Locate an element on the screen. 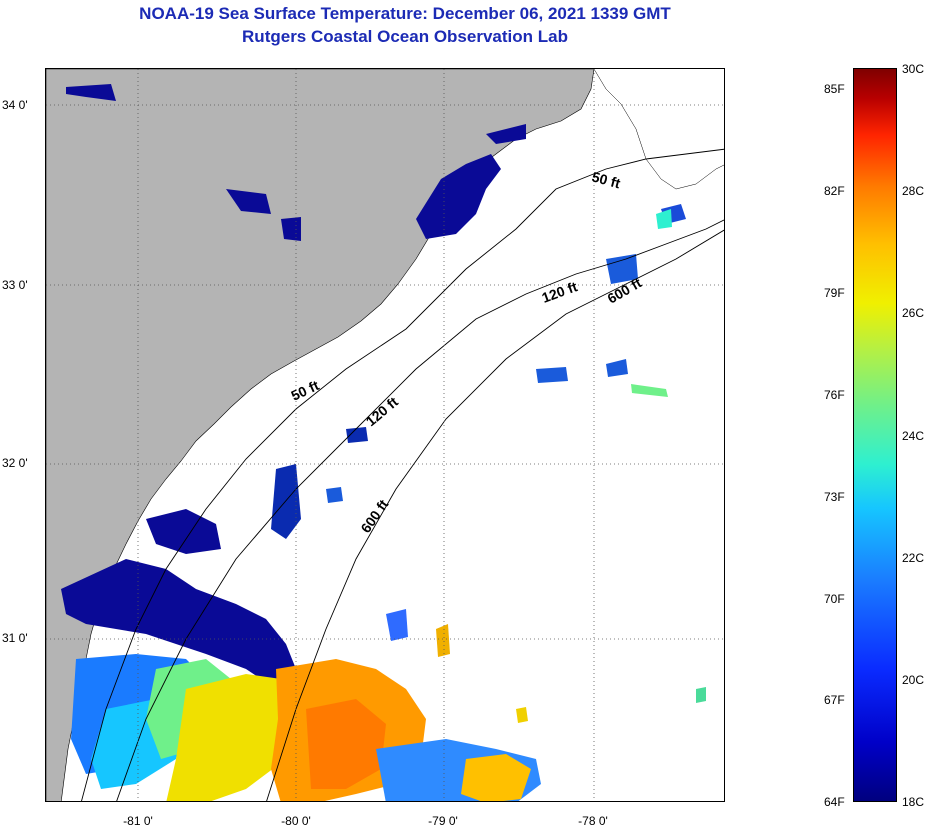 Image resolution: width=936 pixels, height=832 pixels. colorbar-f-70: 70F is located at coordinates (834, 599).